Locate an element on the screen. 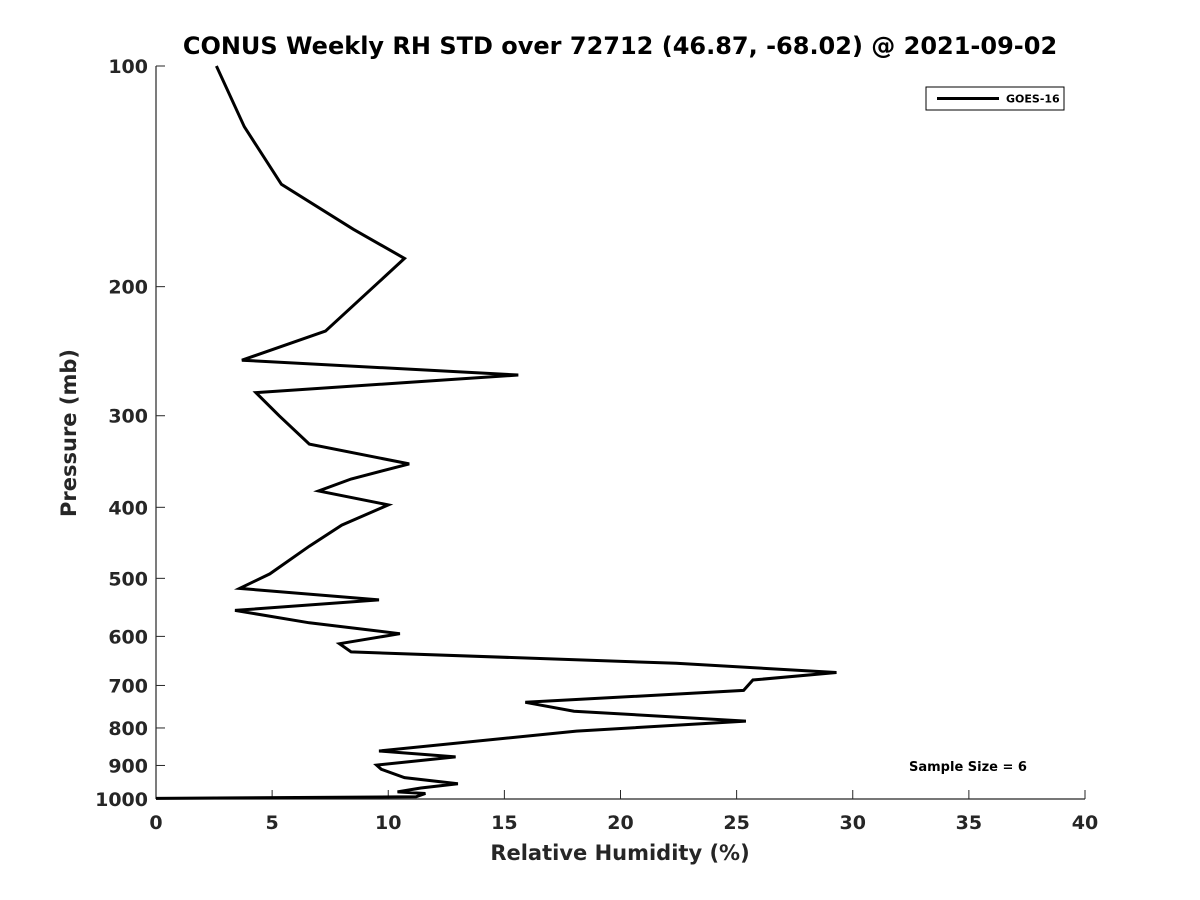 The height and width of the screenshot is (900, 1200). sample-size-annotation: Sample Size = 6 is located at coordinates (968, 767).